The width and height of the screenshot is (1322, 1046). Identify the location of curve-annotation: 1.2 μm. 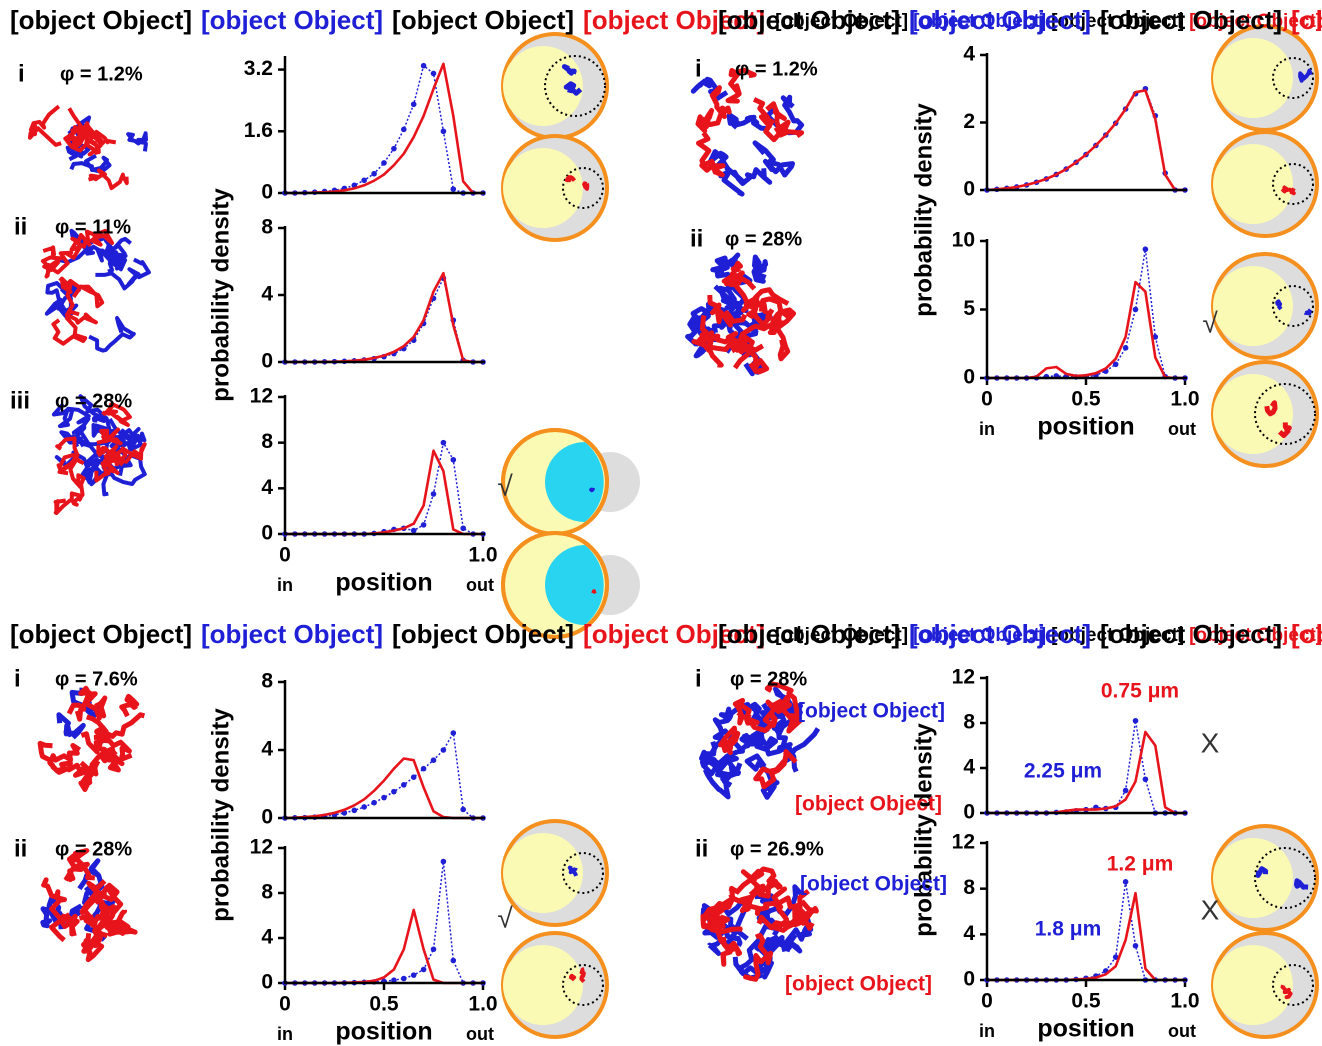
(1140, 864).